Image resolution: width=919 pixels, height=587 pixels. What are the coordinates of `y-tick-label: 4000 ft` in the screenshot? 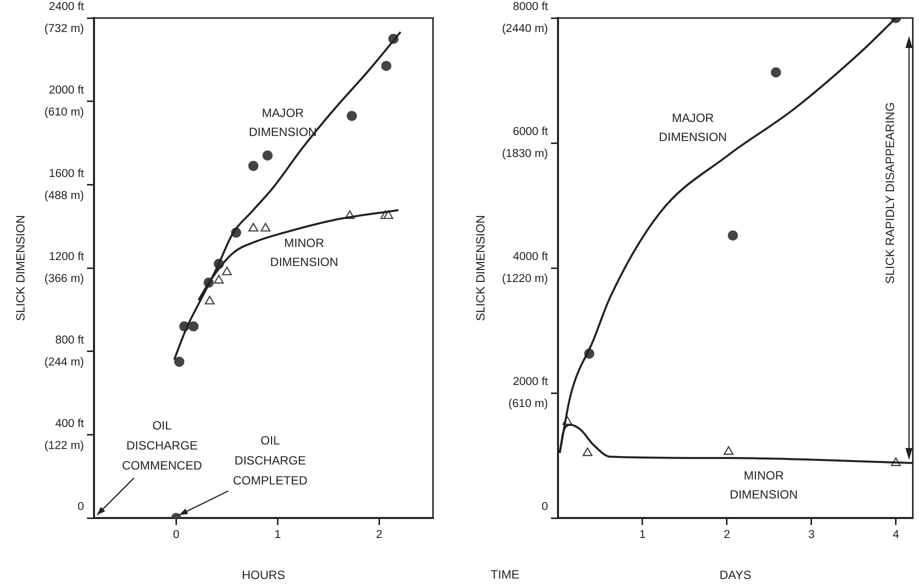 It's located at (530, 257).